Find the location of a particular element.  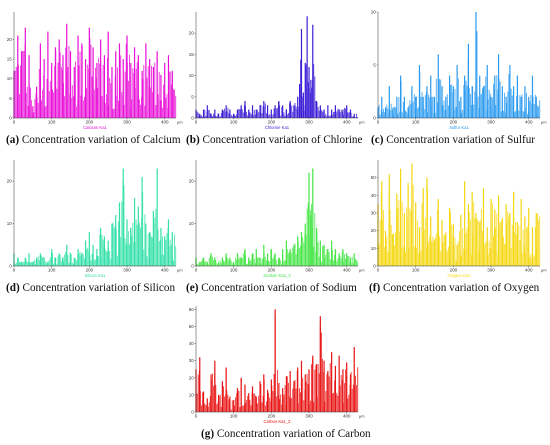

chart-svg: 0 100 200 300 400 0 10 20 30 40 50 μm Oxygen Ka1 is located at coordinates (459, 219).